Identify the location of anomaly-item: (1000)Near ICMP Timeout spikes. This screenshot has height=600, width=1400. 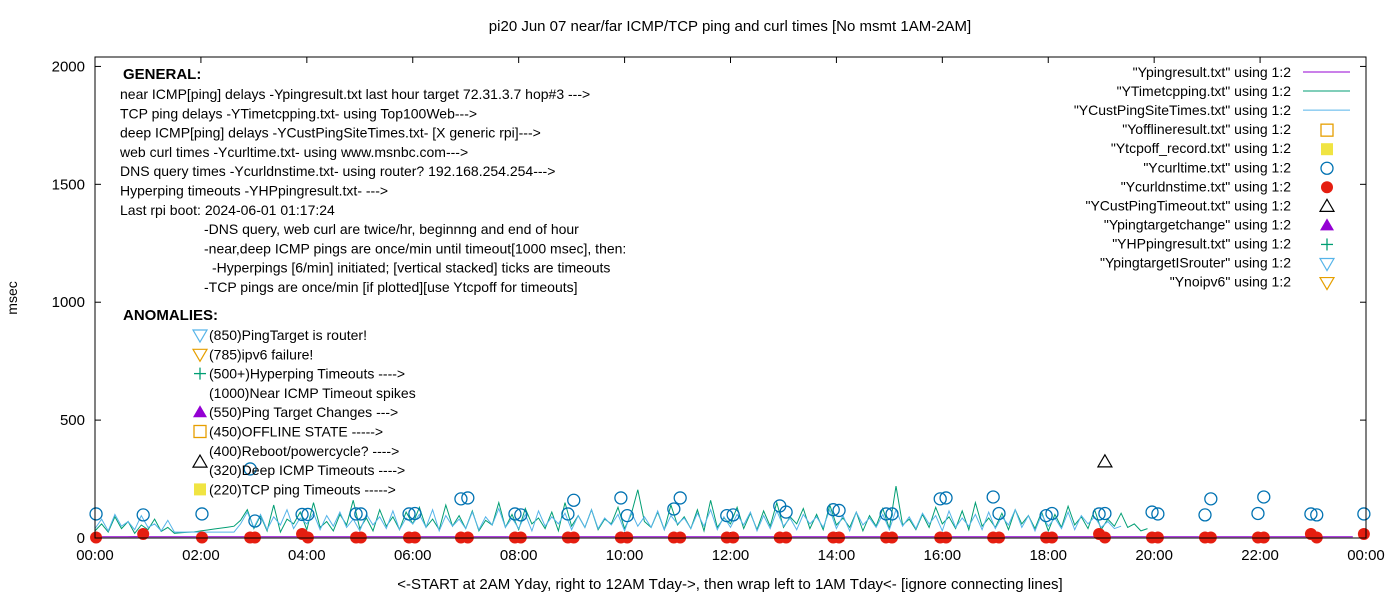
(312, 393).